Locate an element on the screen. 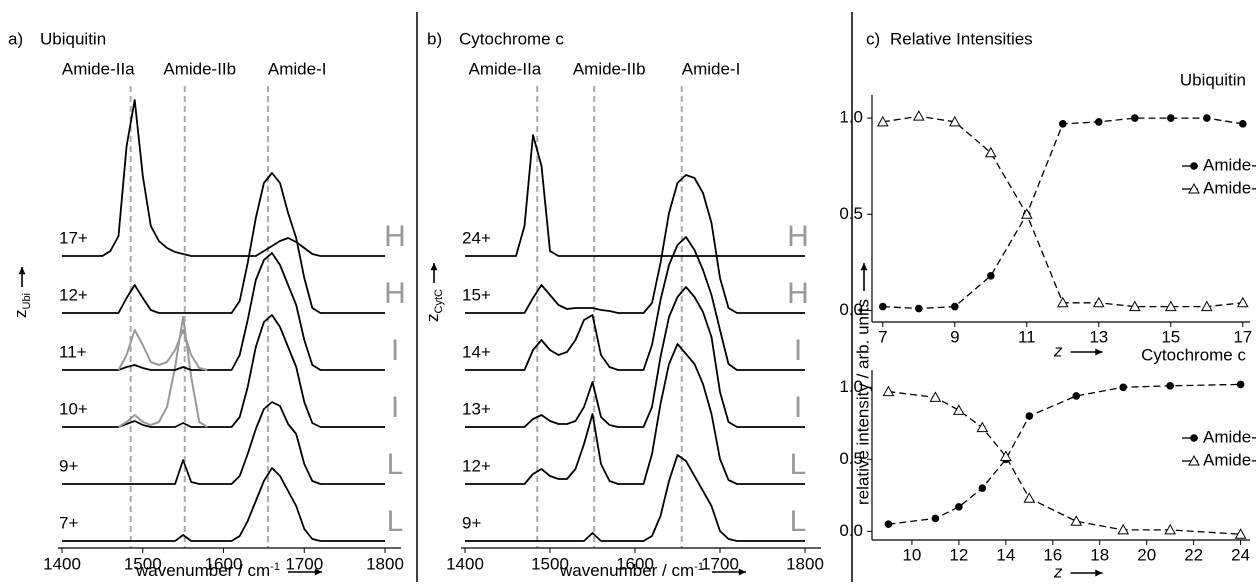  x-tick-label: 18 is located at coordinates (1099, 554).